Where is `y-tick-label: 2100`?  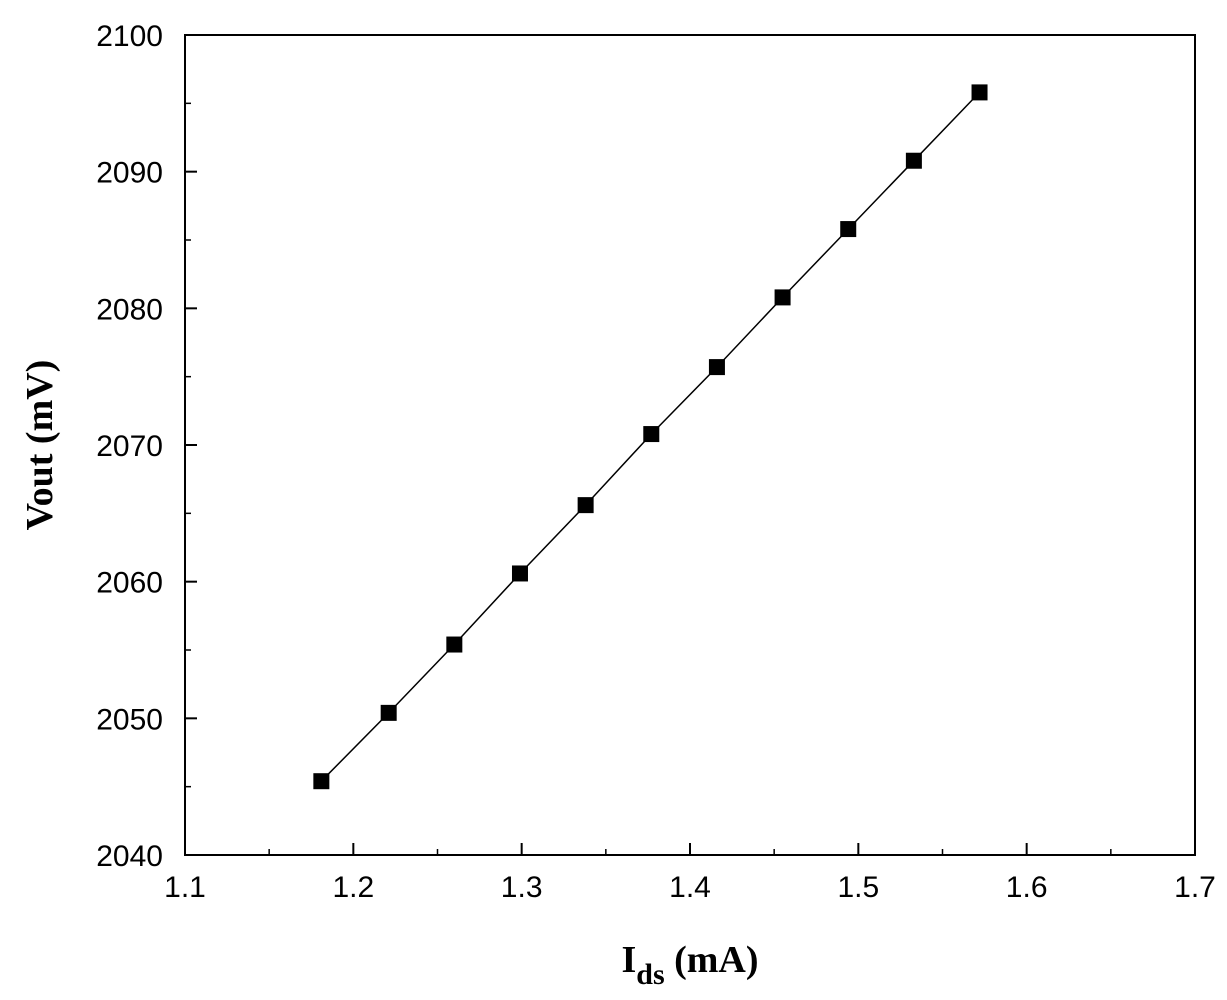 y-tick-label: 2100 is located at coordinates (129, 36).